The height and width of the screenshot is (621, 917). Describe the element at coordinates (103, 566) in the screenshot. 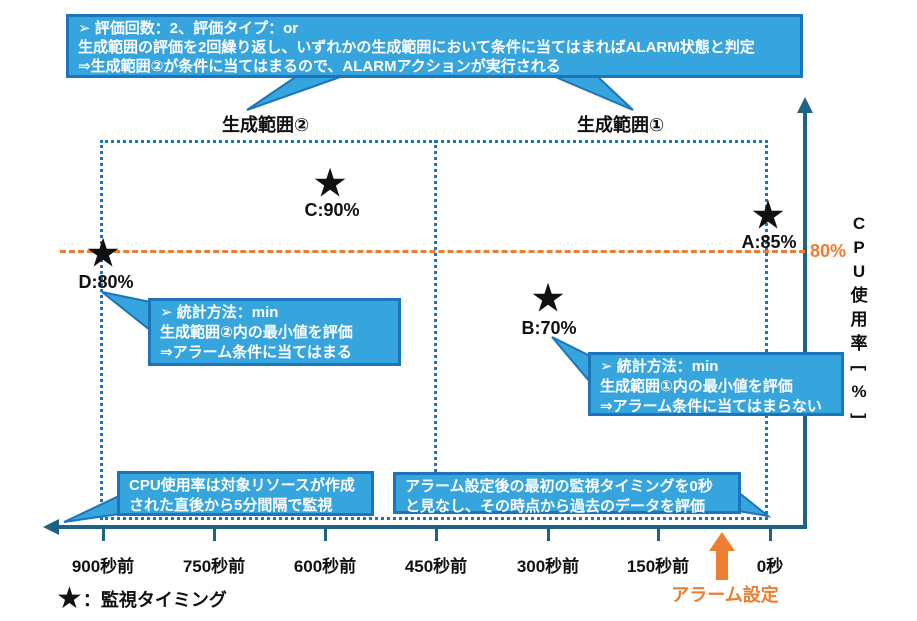

I see `x-tick-label-900: 900秒前` at that location.